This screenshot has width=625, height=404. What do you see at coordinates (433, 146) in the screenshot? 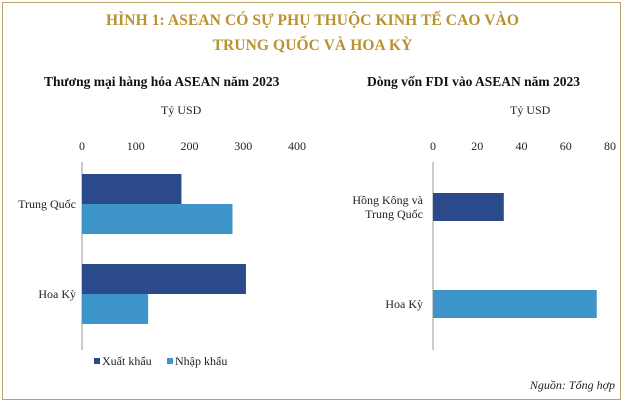
I see `right-x-tick-label: 0` at bounding box center [433, 146].